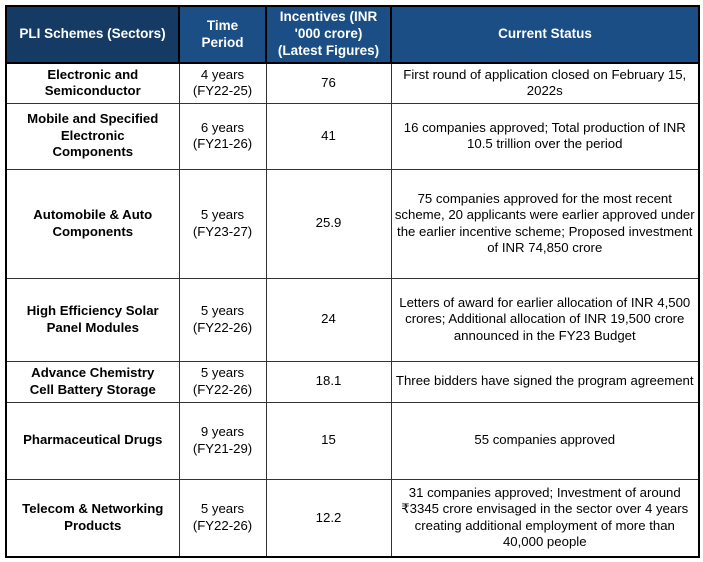 Image resolution: width=703 pixels, height=562 pixels. I want to click on header-time-period: Time Period, so click(222, 34).